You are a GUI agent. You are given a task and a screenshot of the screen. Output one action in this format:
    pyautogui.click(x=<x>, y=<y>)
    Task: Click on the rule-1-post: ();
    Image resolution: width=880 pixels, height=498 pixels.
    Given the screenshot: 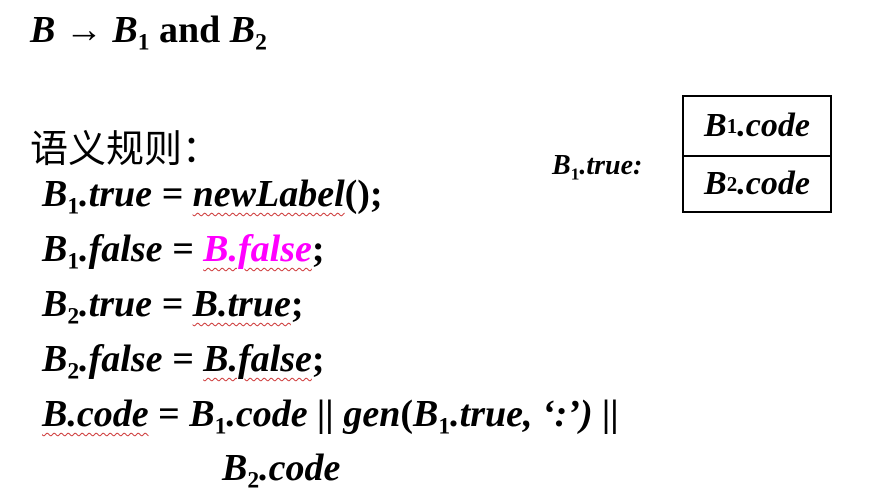 What is the action you would take?
    pyautogui.click(x=363, y=194)
    